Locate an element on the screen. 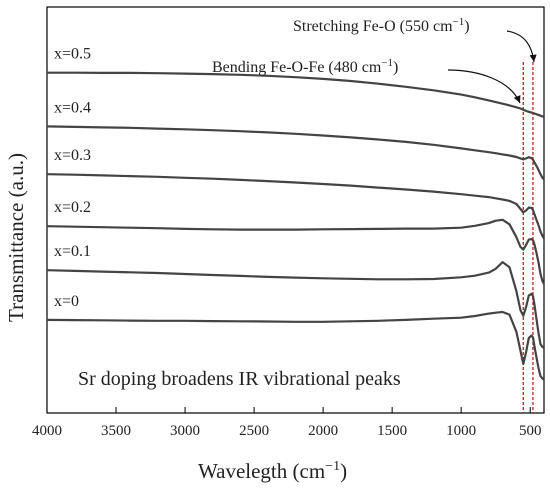 The width and height of the screenshot is (550, 495). x-axis-title: Wavelegth (cm−1) is located at coordinates (272, 471).